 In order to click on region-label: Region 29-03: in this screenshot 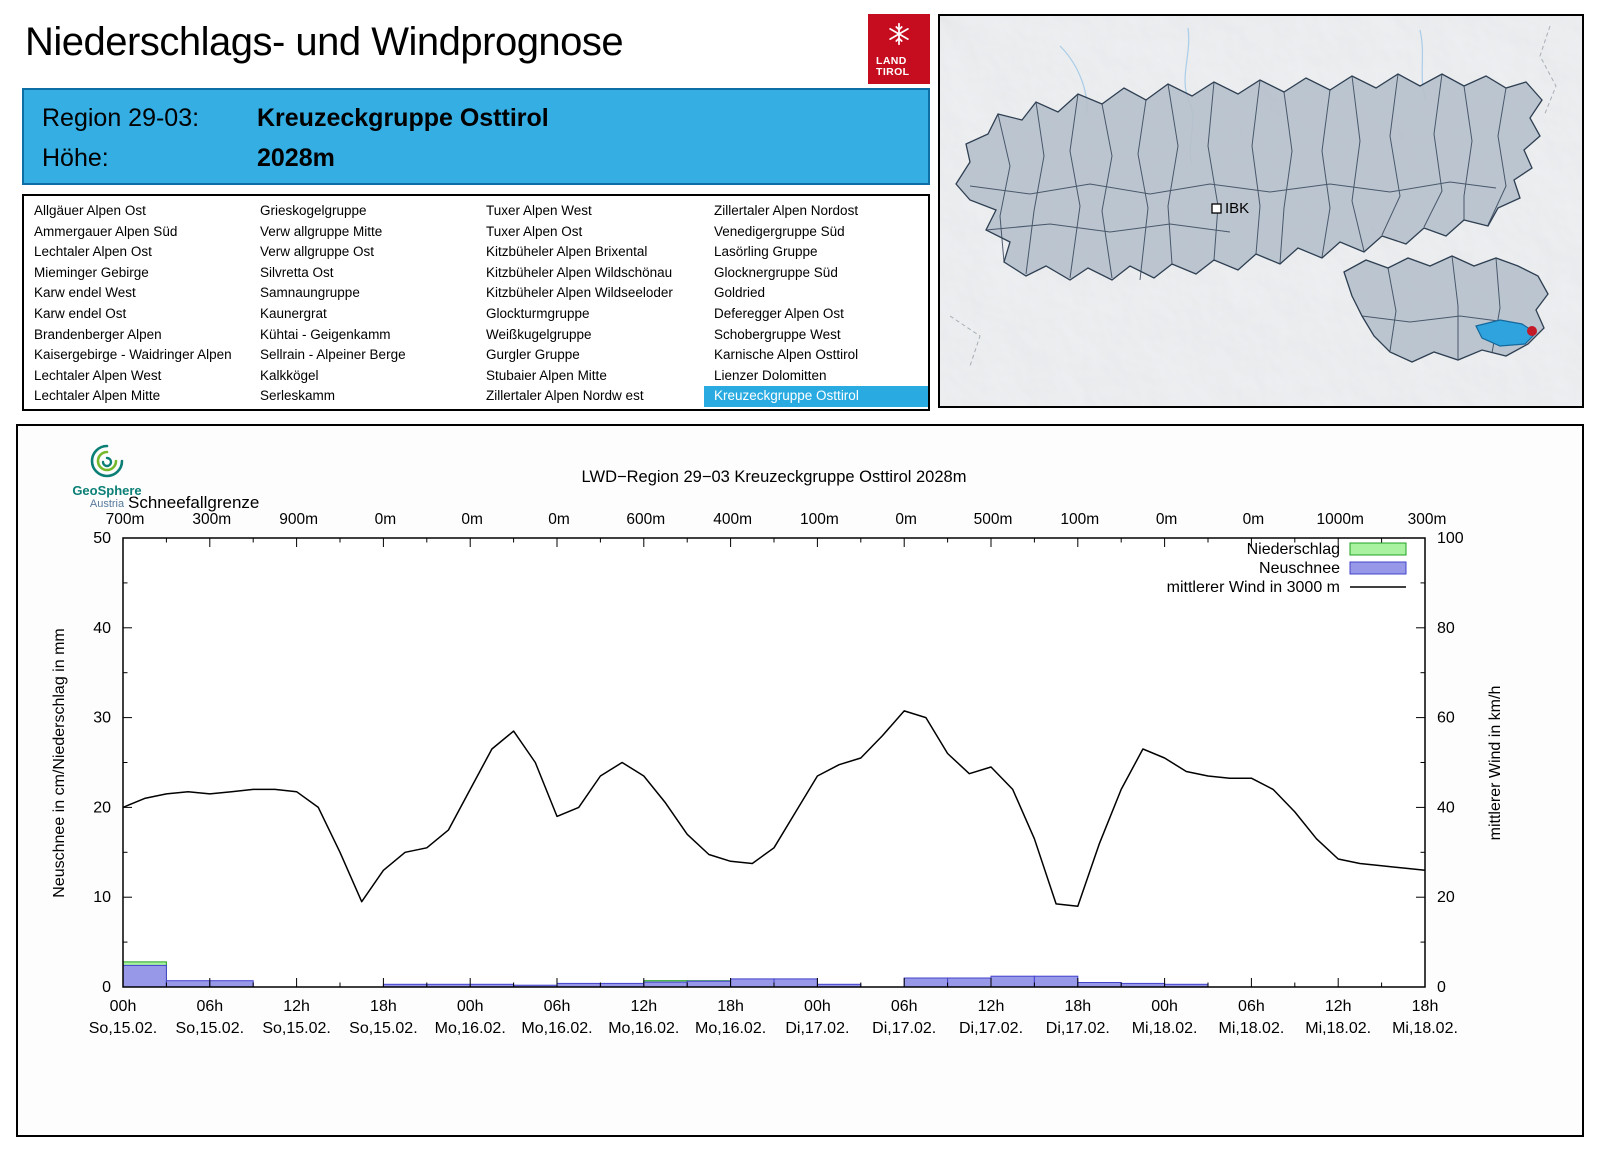, I will do `click(121, 117)`.